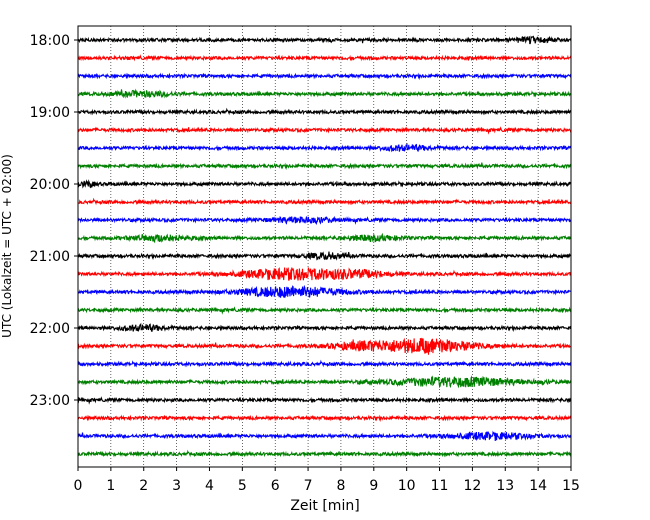 The height and width of the screenshot is (520, 650). Describe the element at coordinates (373, 486) in the screenshot. I see `x-tick-label: 9` at that location.